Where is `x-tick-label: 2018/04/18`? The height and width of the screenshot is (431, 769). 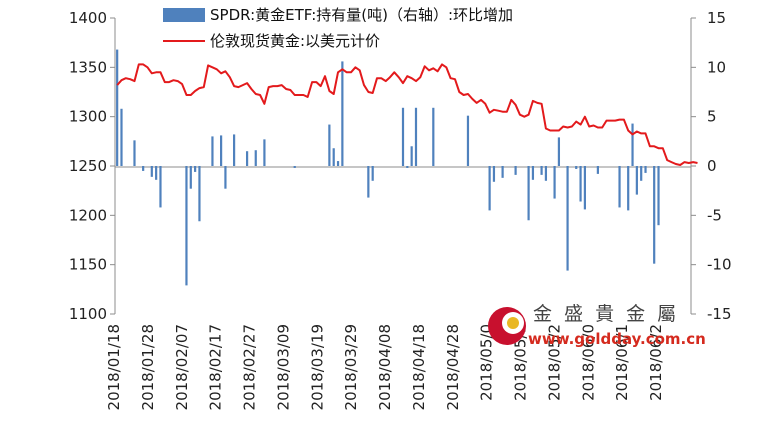 x-tick-label: 2018/04/18 is located at coordinates (419, 367).